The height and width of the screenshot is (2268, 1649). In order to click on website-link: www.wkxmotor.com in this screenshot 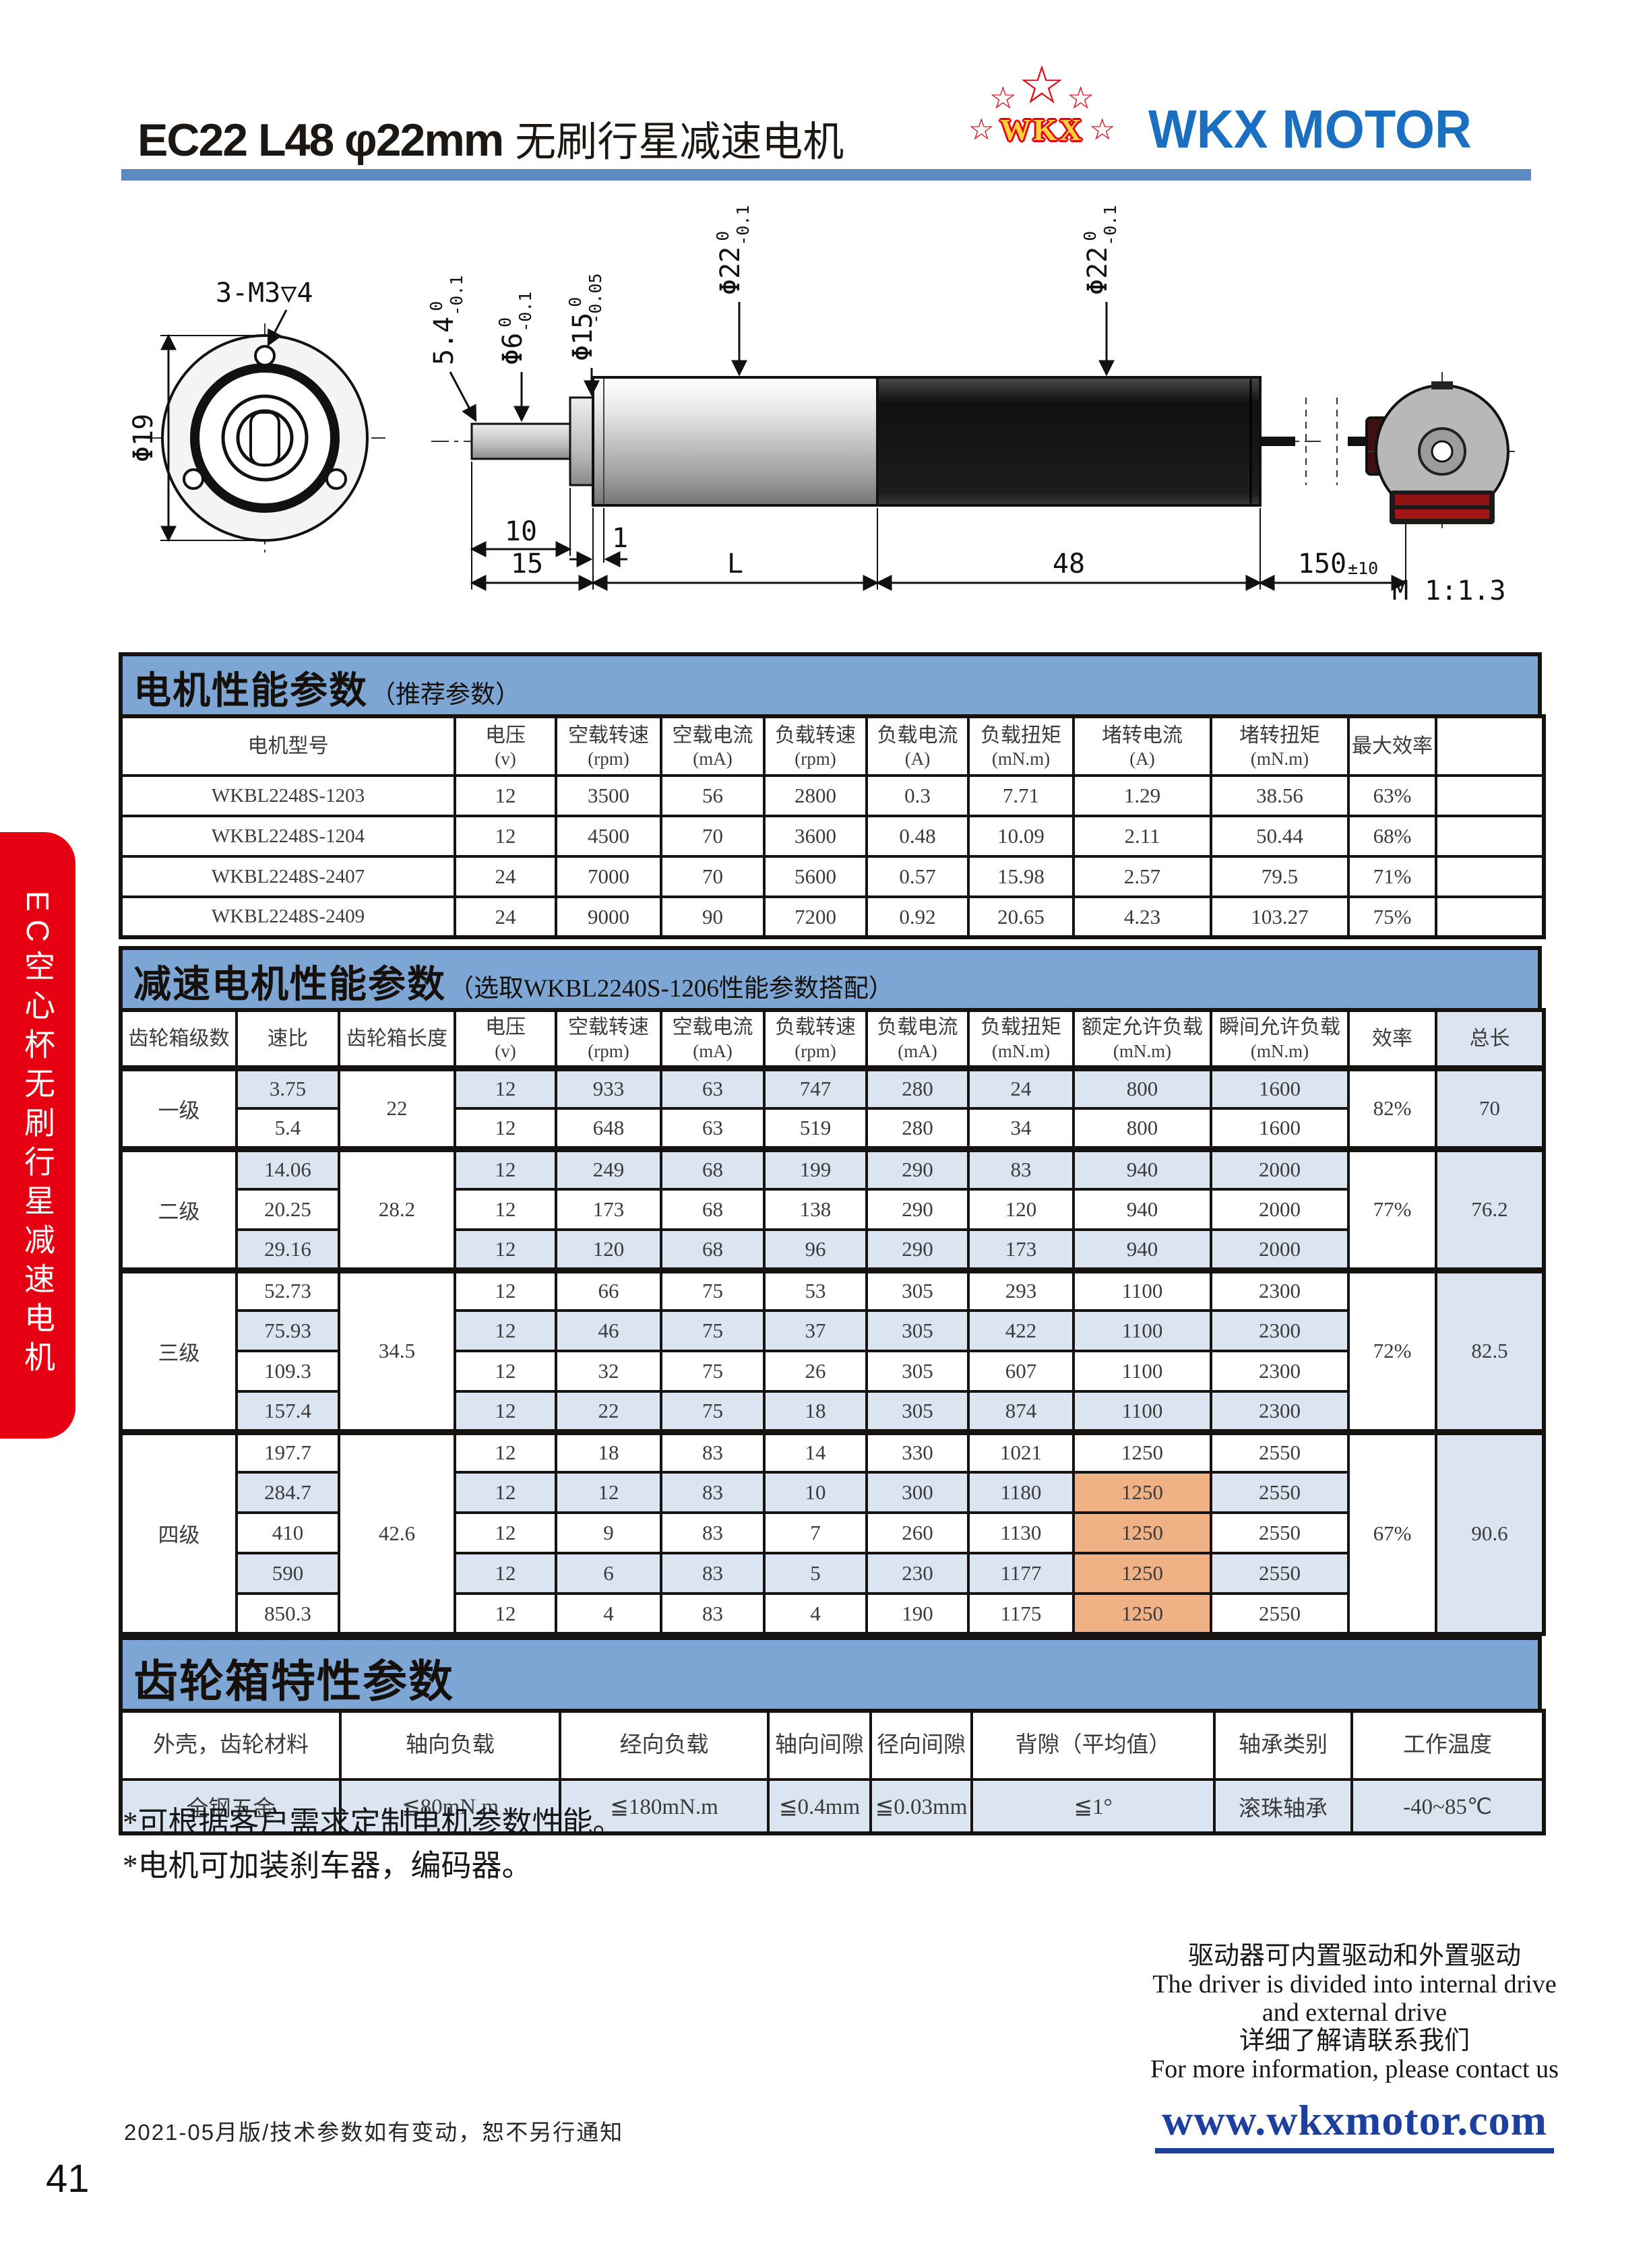, I will do `click(1354, 2124)`.